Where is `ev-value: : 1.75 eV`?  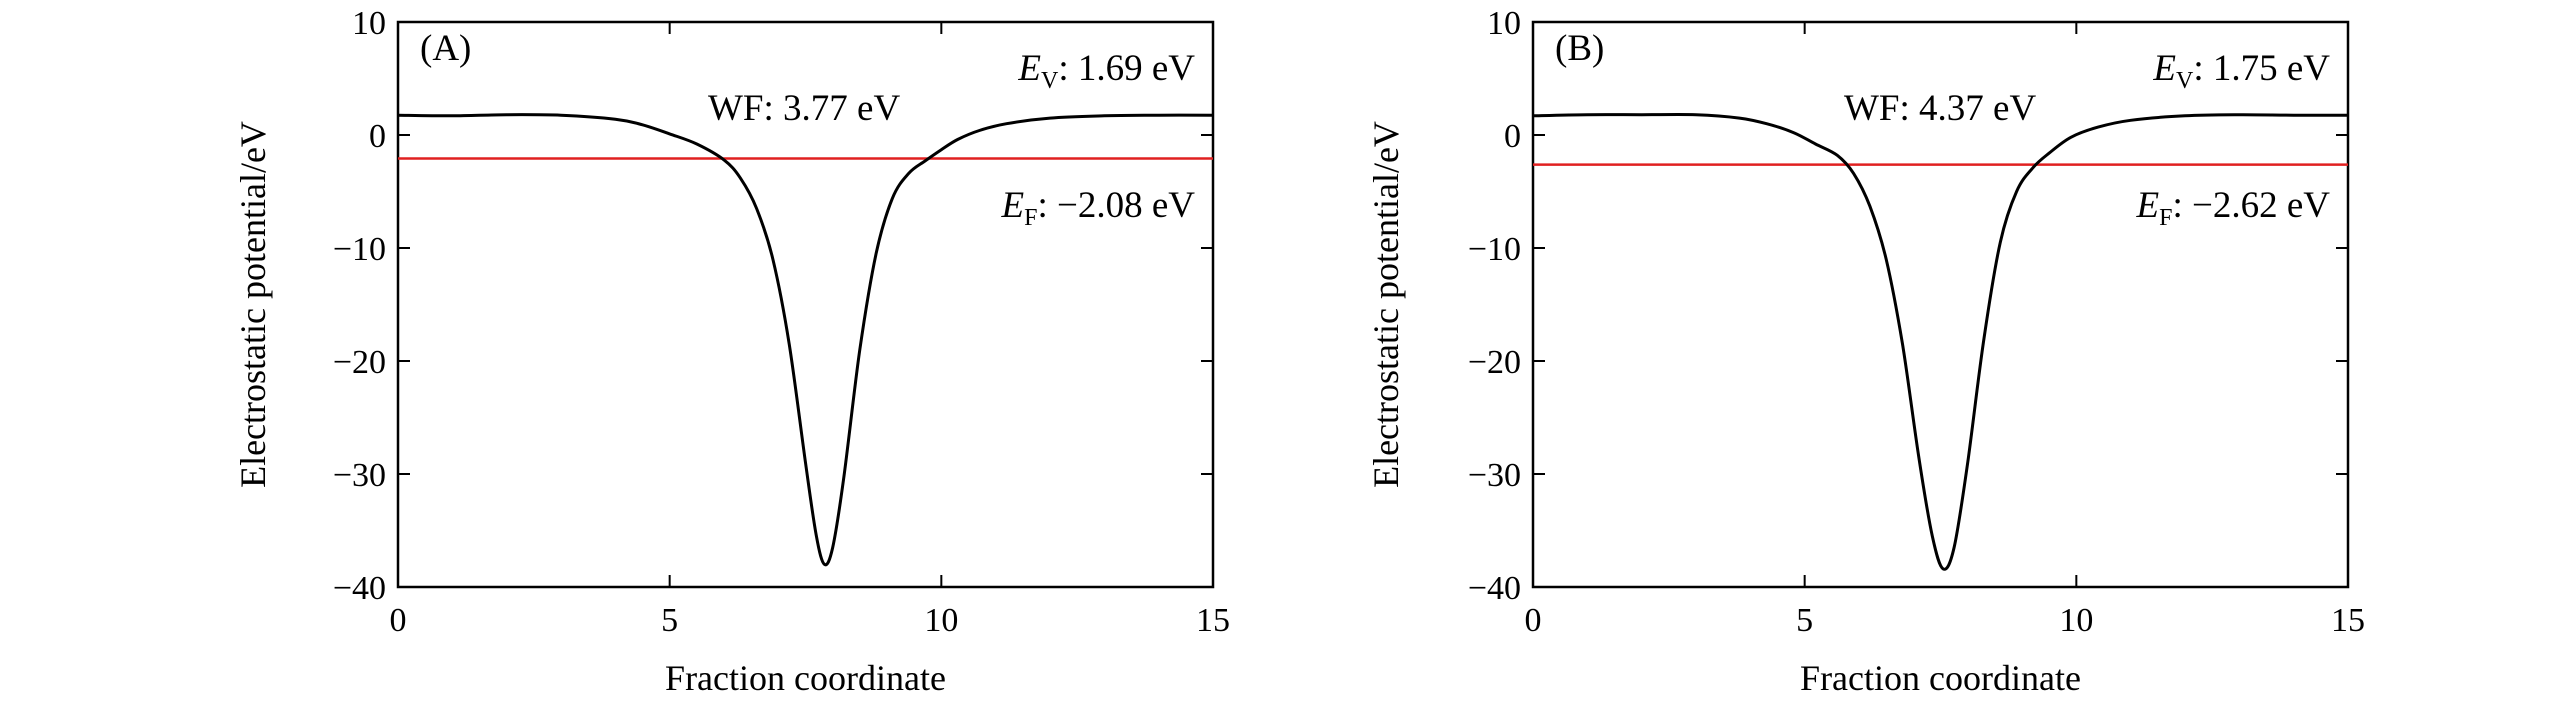
ev-value: : 1.75 eV is located at coordinates (2261, 68).